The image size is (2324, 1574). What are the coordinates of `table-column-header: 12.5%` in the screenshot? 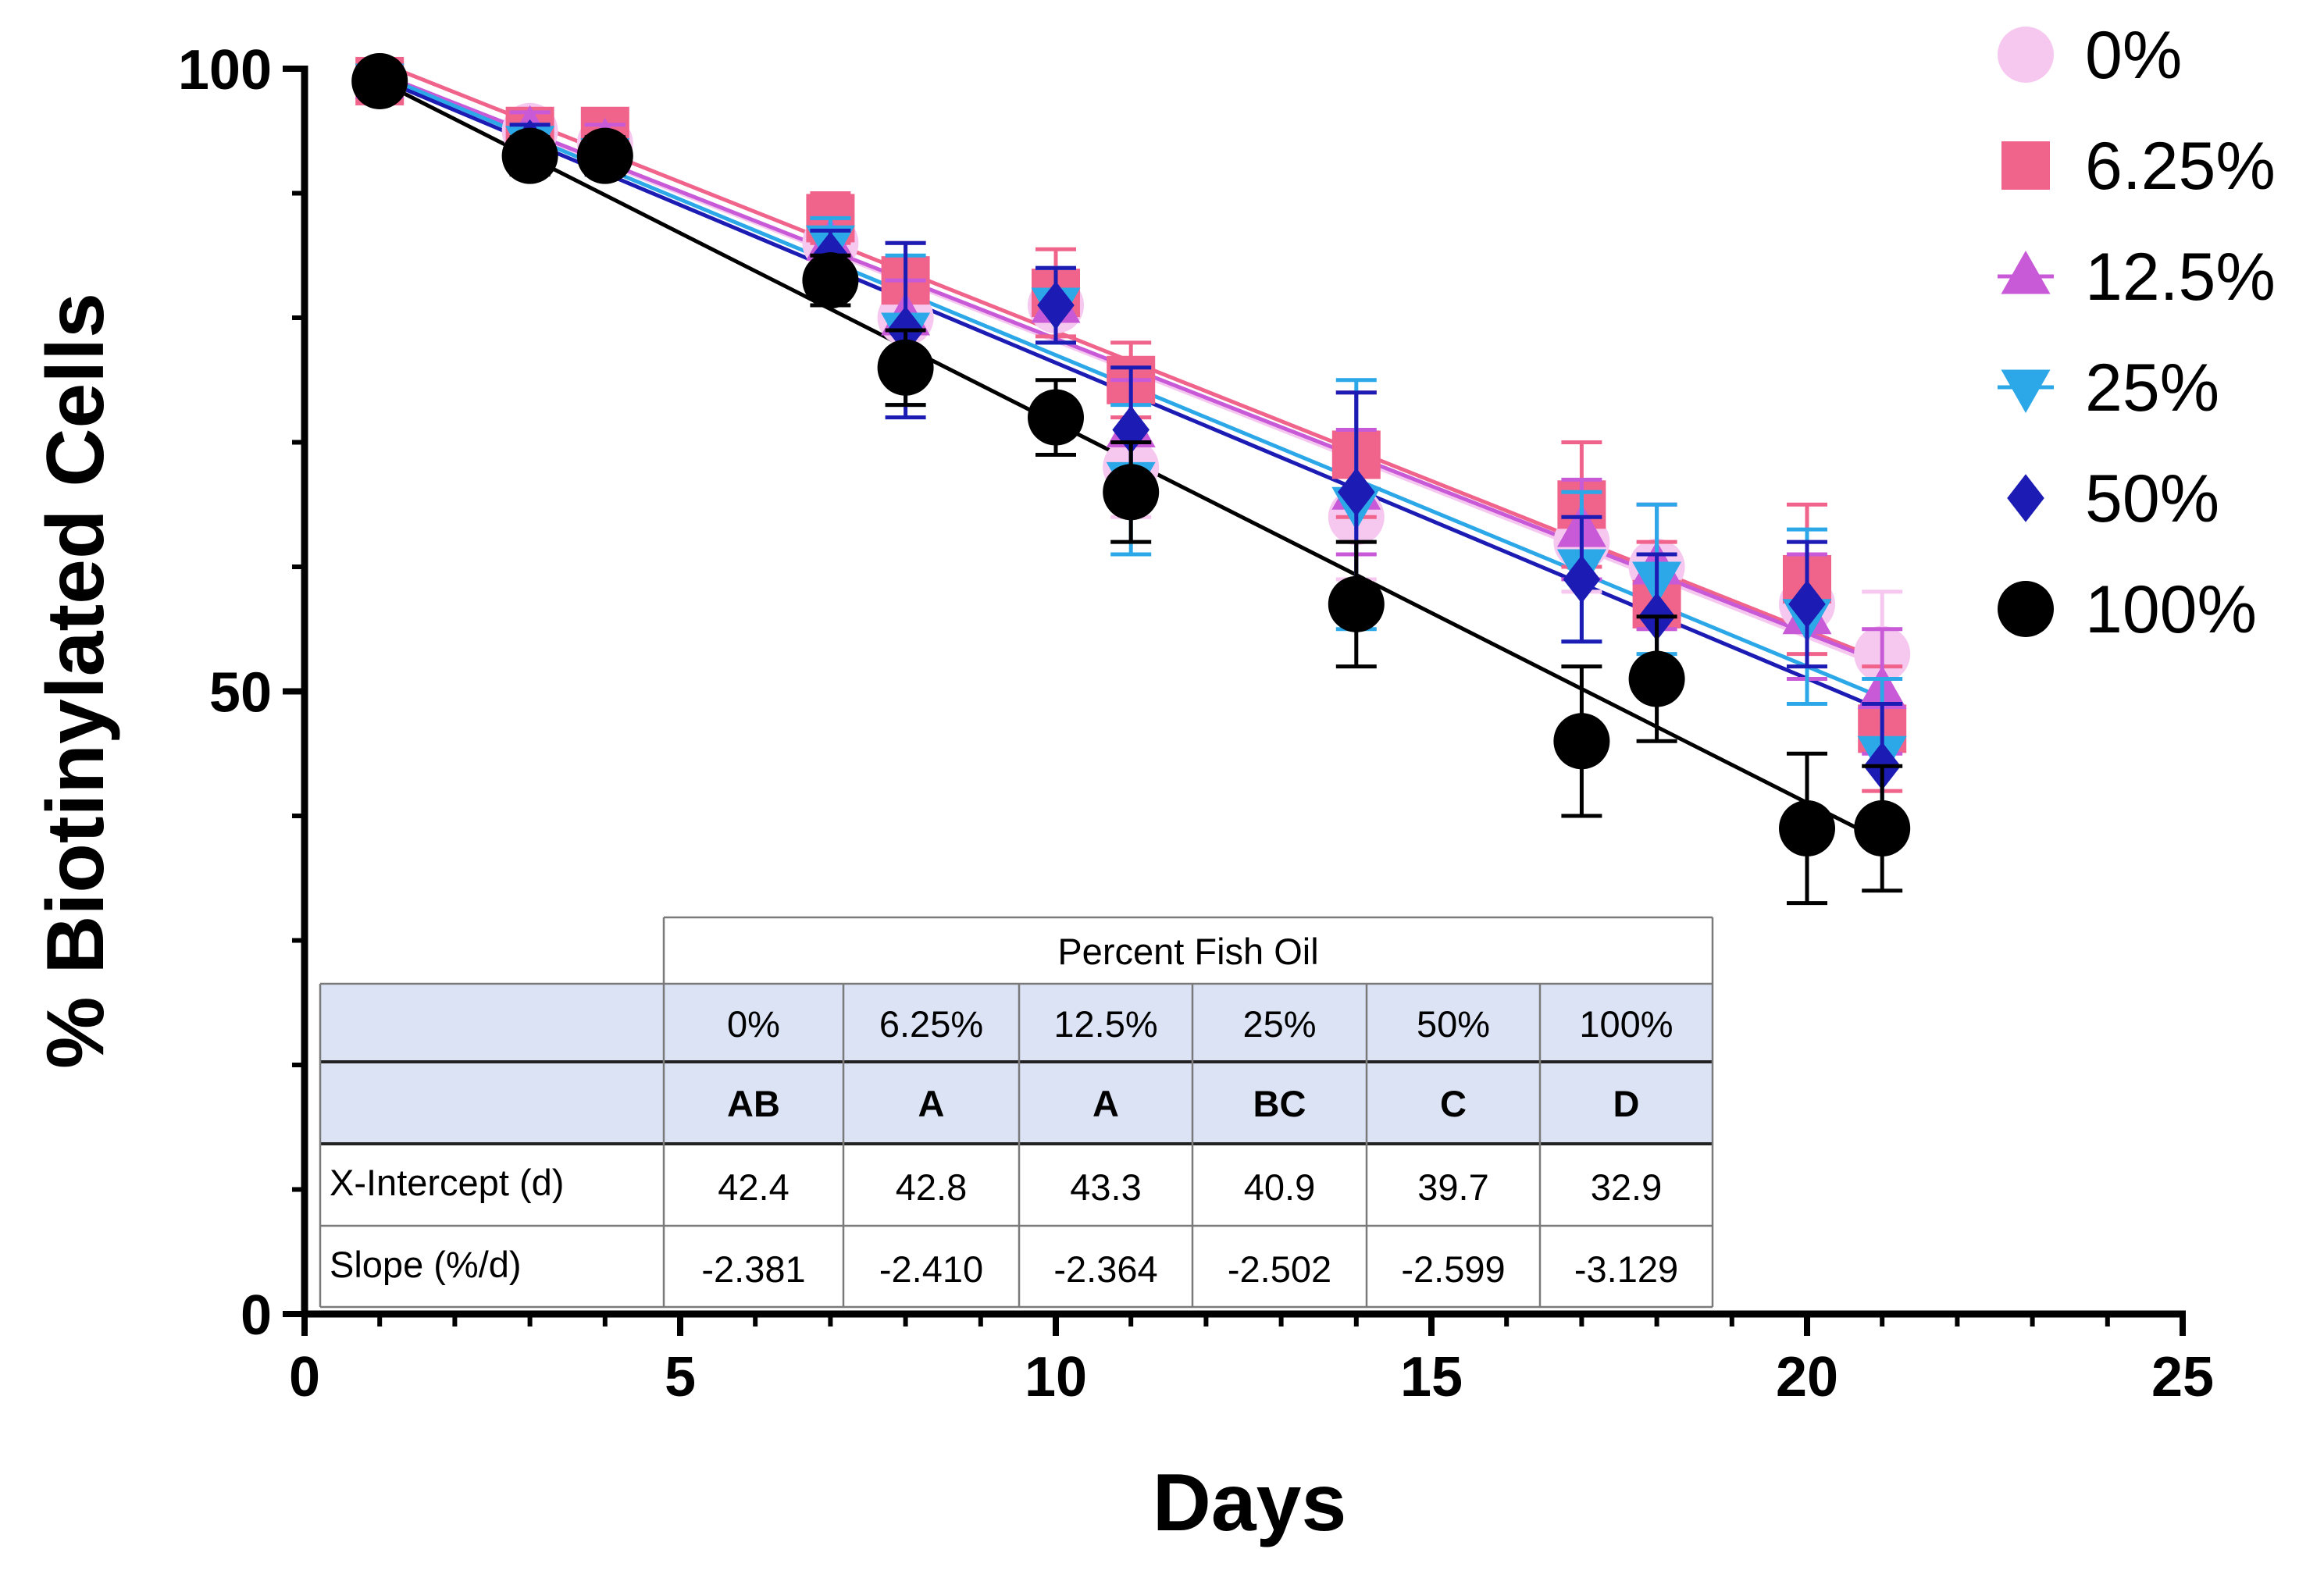 It's located at (1105, 1024).